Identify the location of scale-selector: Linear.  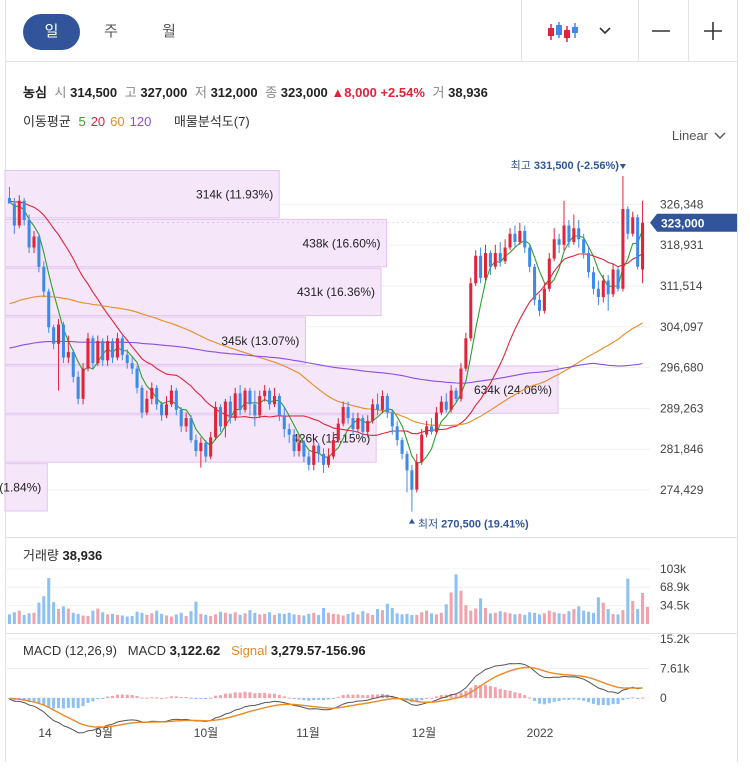
(699, 135).